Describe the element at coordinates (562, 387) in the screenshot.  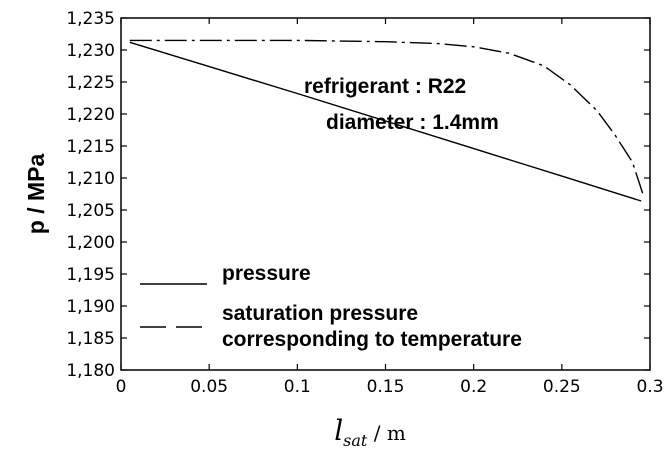
I see `x-tick-label: 0.25` at that location.